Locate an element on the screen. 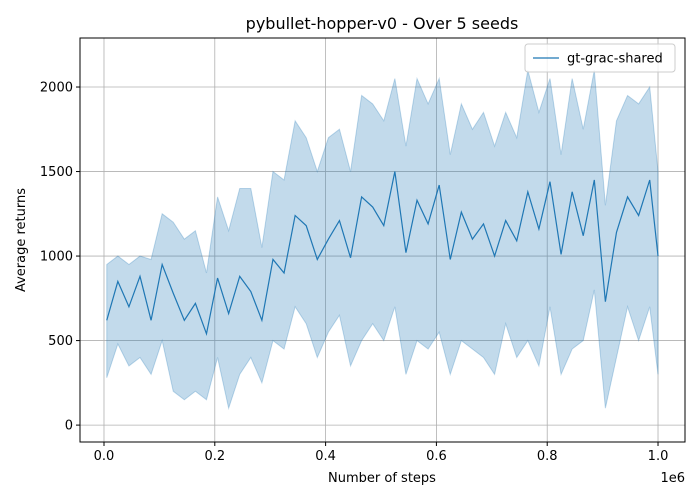 The image size is (700, 504). y-tick-label: 500 is located at coordinates (60, 341).